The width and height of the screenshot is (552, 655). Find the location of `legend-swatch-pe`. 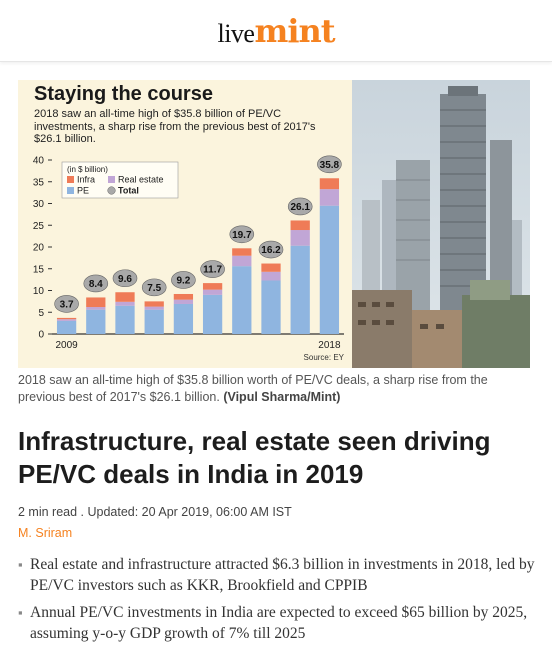

legend-swatch-pe is located at coordinates (70, 190).